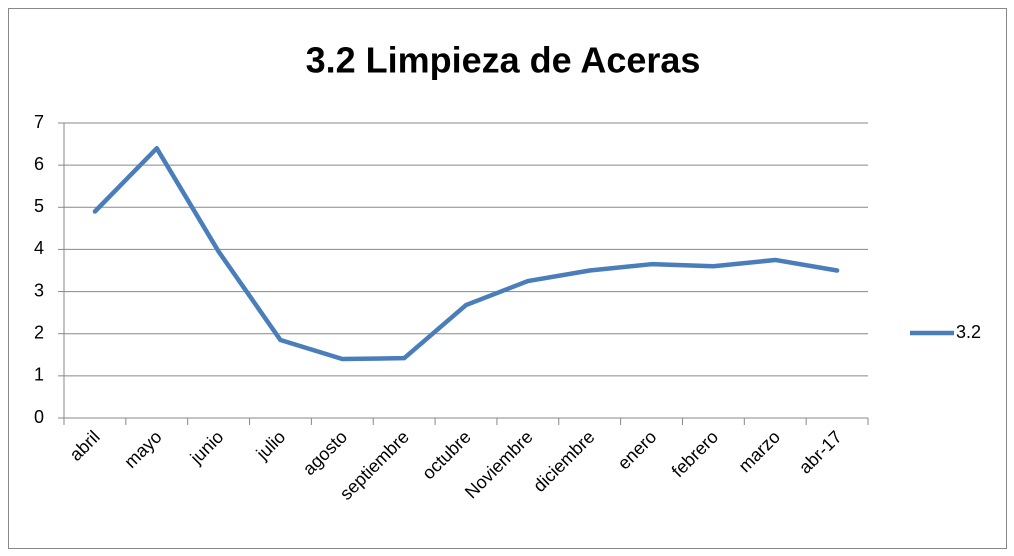 The image size is (1014, 556). I want to click on legend-label: 3.2, so click(968, 332).